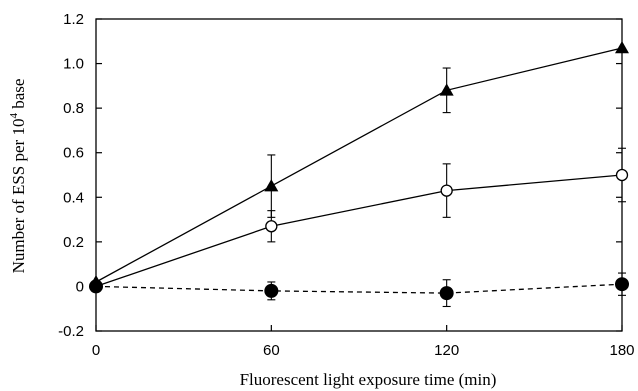 The image size is (638, 391). What do you see at coordinates (271, 350) in the screenshot?
I see `x-tick-label: 60` at bounding box center [271, 350].